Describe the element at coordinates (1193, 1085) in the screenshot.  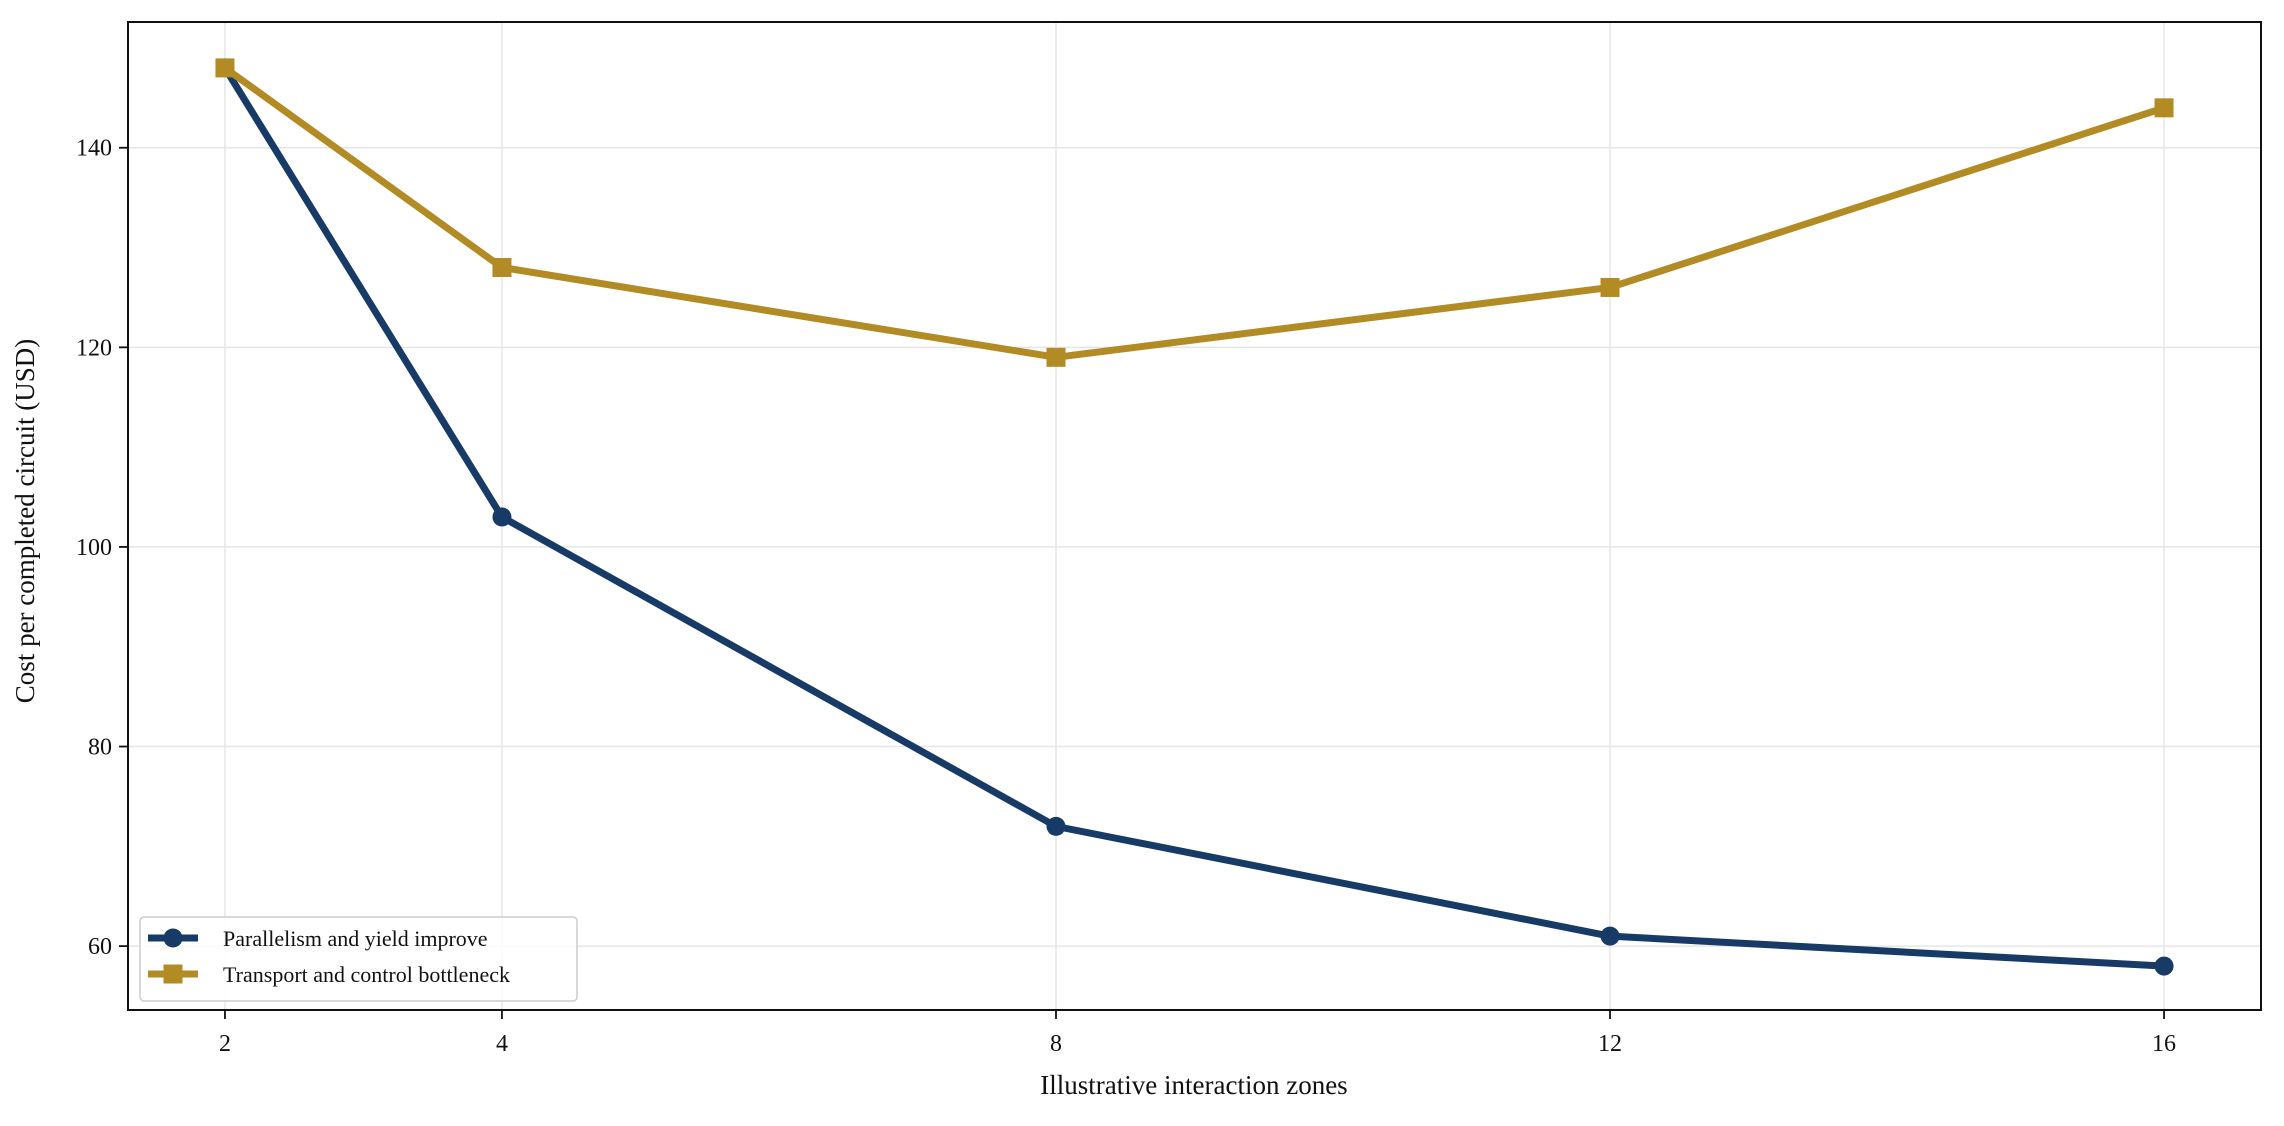
I see `x-axis-label: Illustrative interaction zones` at that location.